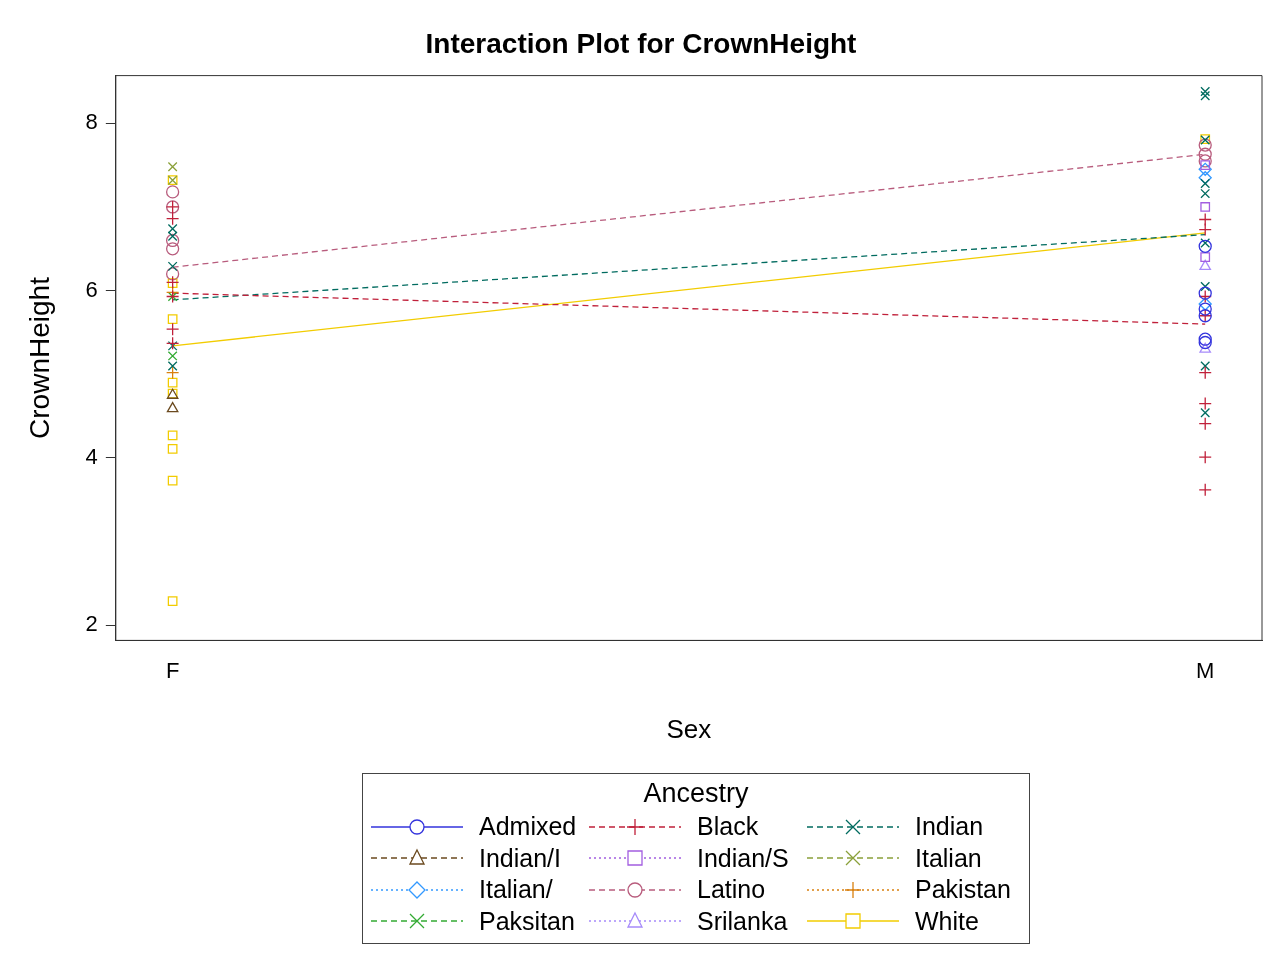  What do you see at coordinates (728, 827) in the screenshot?
I see `legend-label: Black` at bounding box center [728, 827].